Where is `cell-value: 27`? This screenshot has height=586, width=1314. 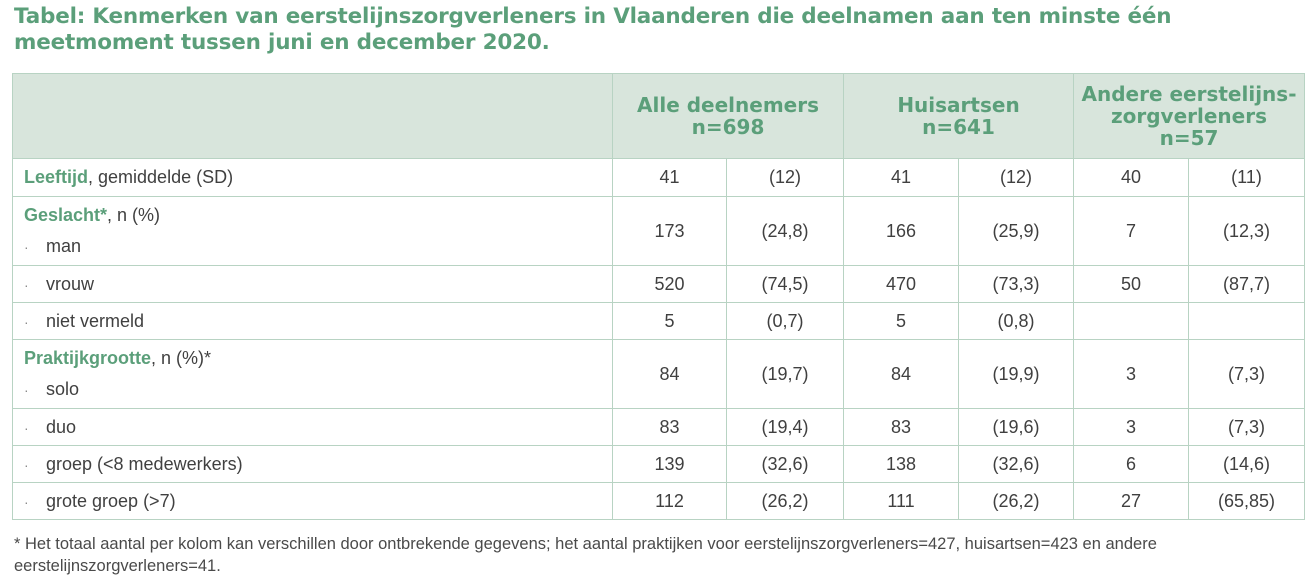 cell-value: 27 is located at coordinates (1131, 501).